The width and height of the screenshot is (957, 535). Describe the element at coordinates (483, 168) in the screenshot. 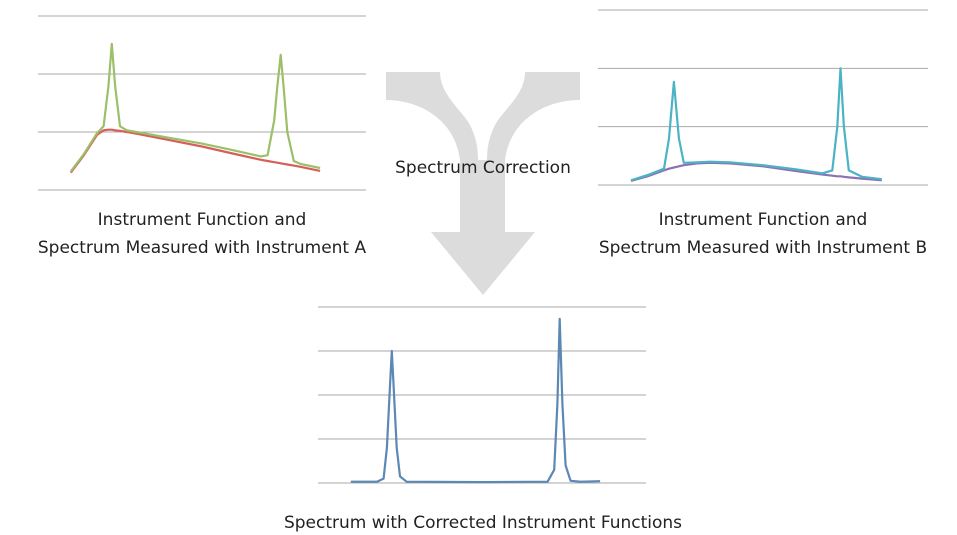

I see `annotation: Spectrum Correction` at that location.